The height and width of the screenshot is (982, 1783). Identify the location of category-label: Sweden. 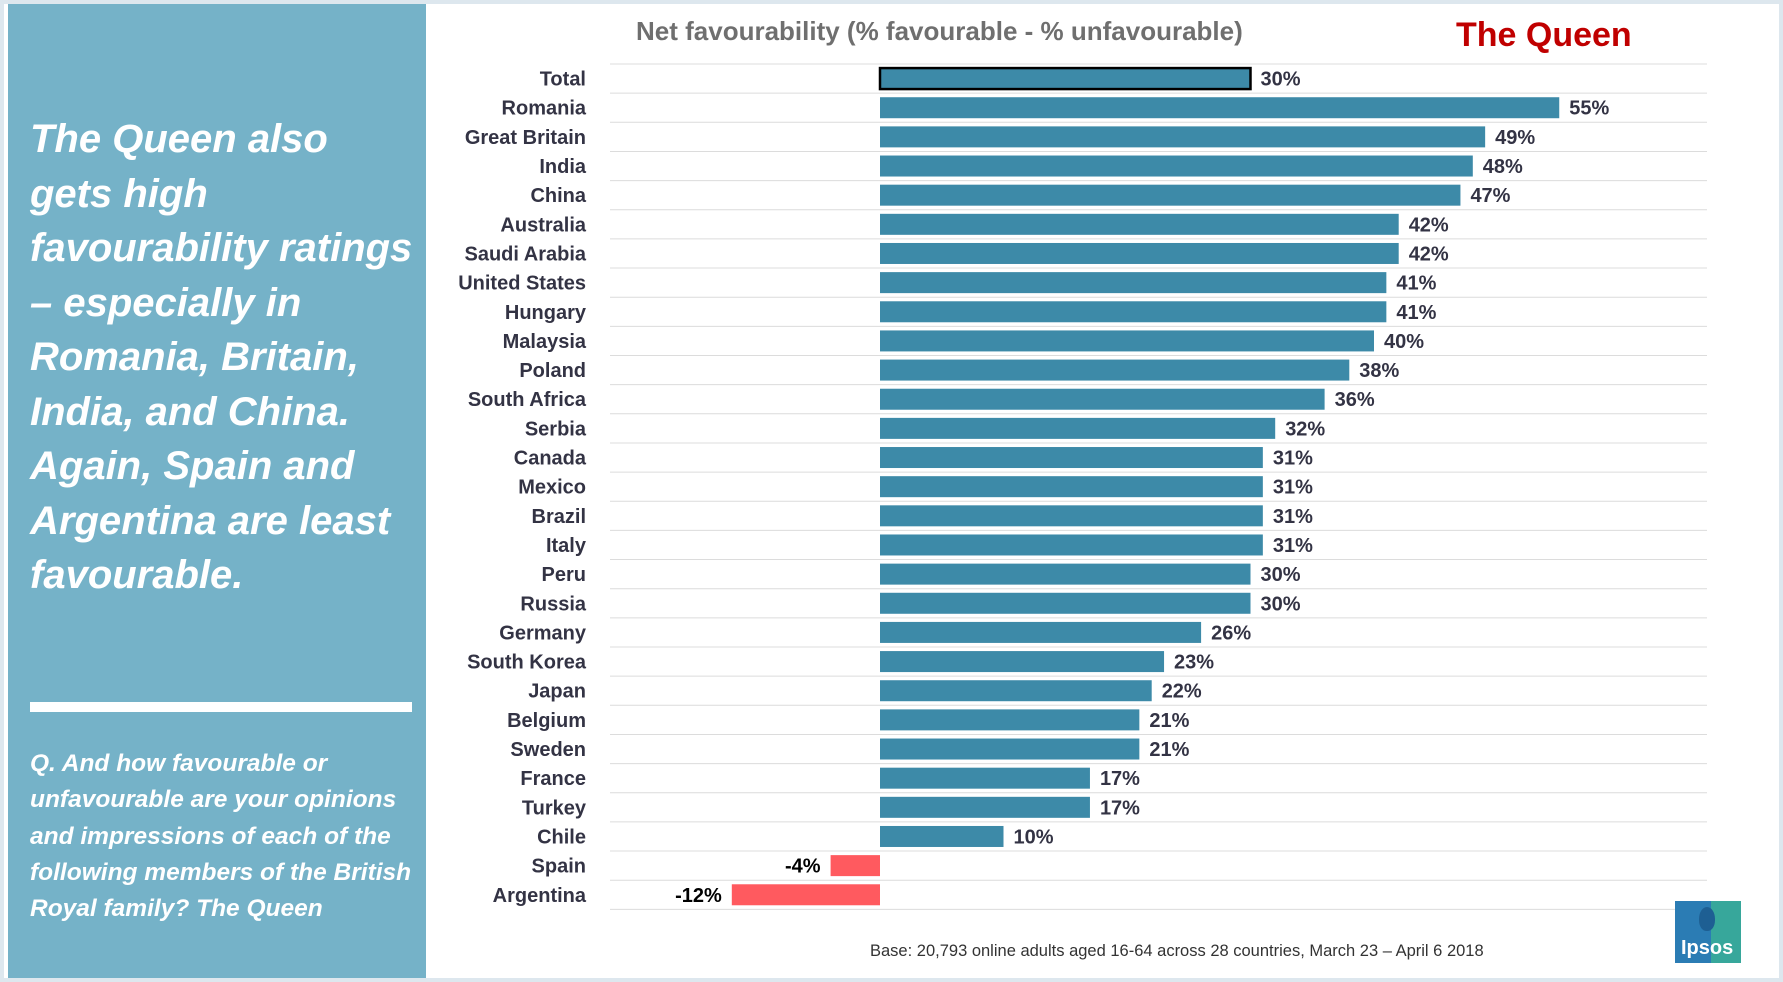
(548, 750).